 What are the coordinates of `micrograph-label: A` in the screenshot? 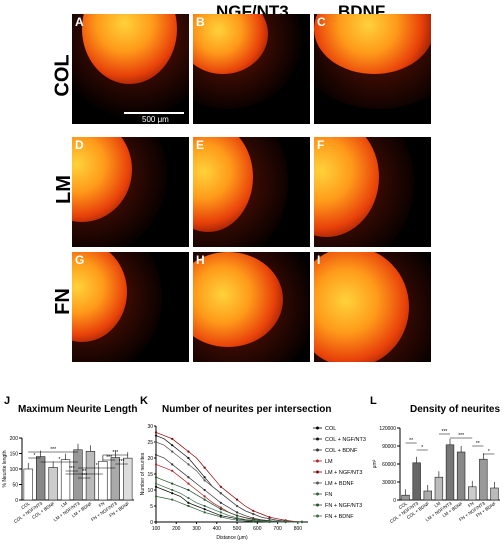 It's located at (79, 22).